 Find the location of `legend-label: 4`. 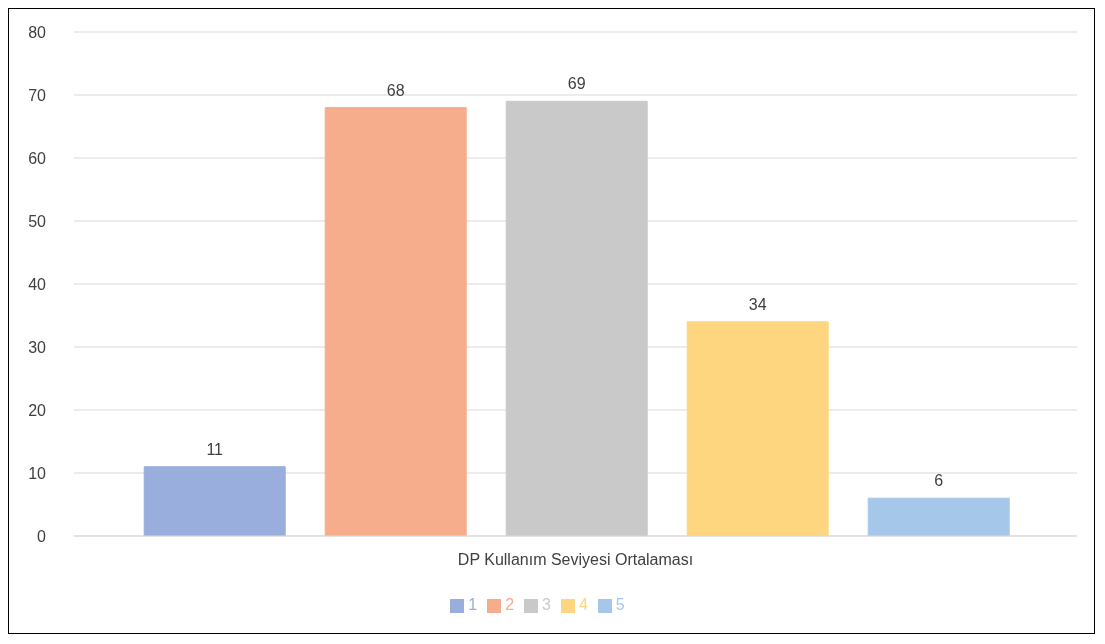

legend-label: 4 is located at coordinates (583, 604).